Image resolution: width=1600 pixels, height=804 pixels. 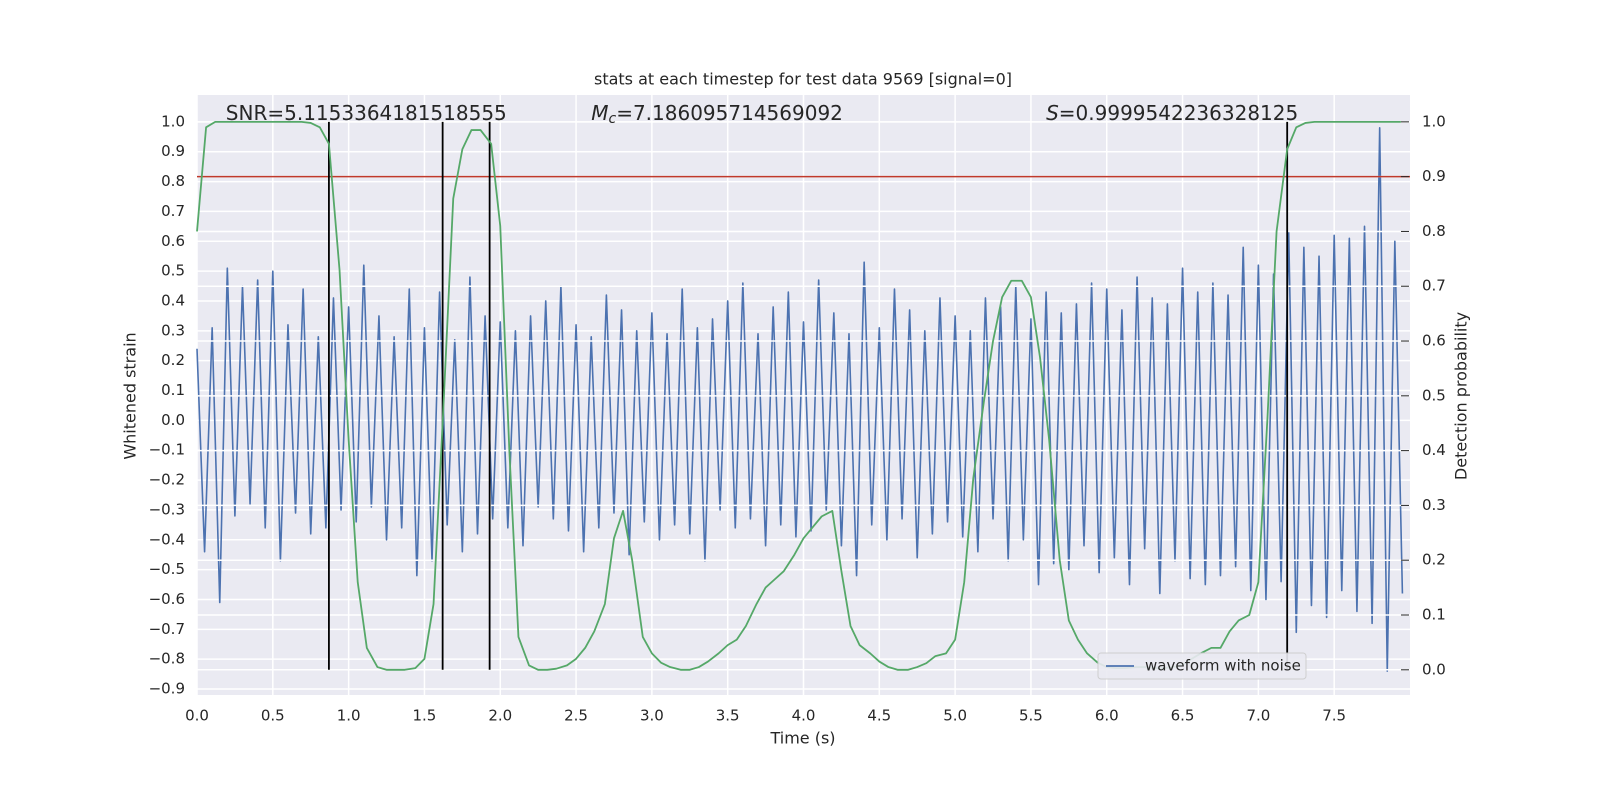 What do you see at coordinates (167, 689) in the screenshot?
I see `y-tick-label: −0.9` at bounding box center [167, 689].